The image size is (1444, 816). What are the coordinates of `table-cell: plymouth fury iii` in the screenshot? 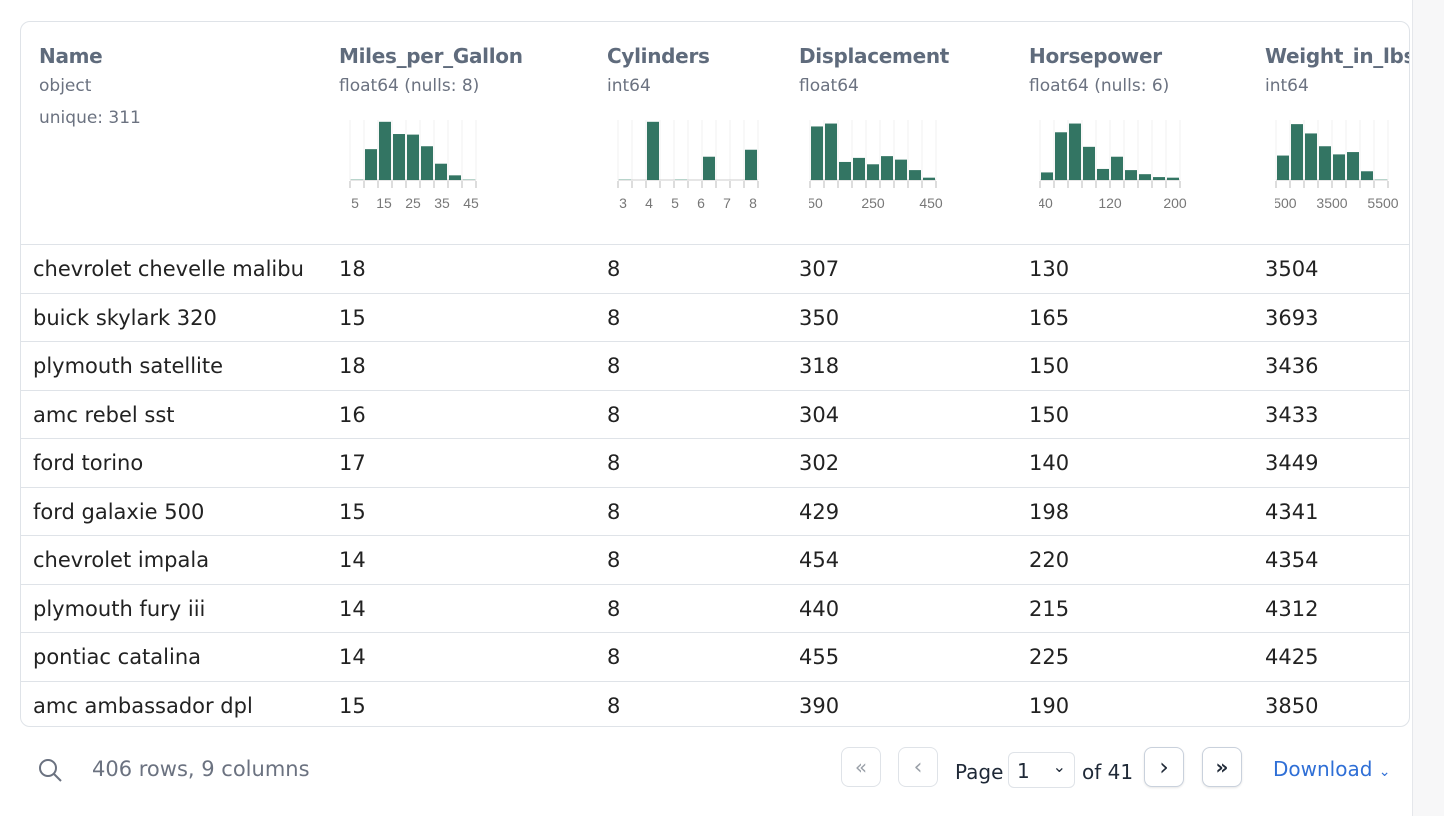 It's located at (119, 608).